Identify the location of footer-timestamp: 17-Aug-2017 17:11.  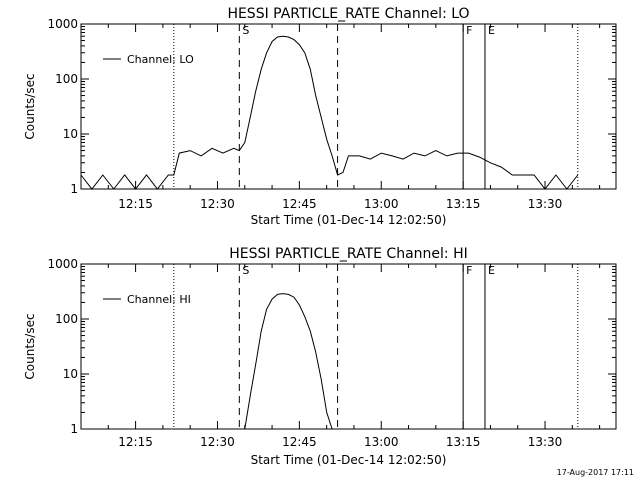
(595, 472).